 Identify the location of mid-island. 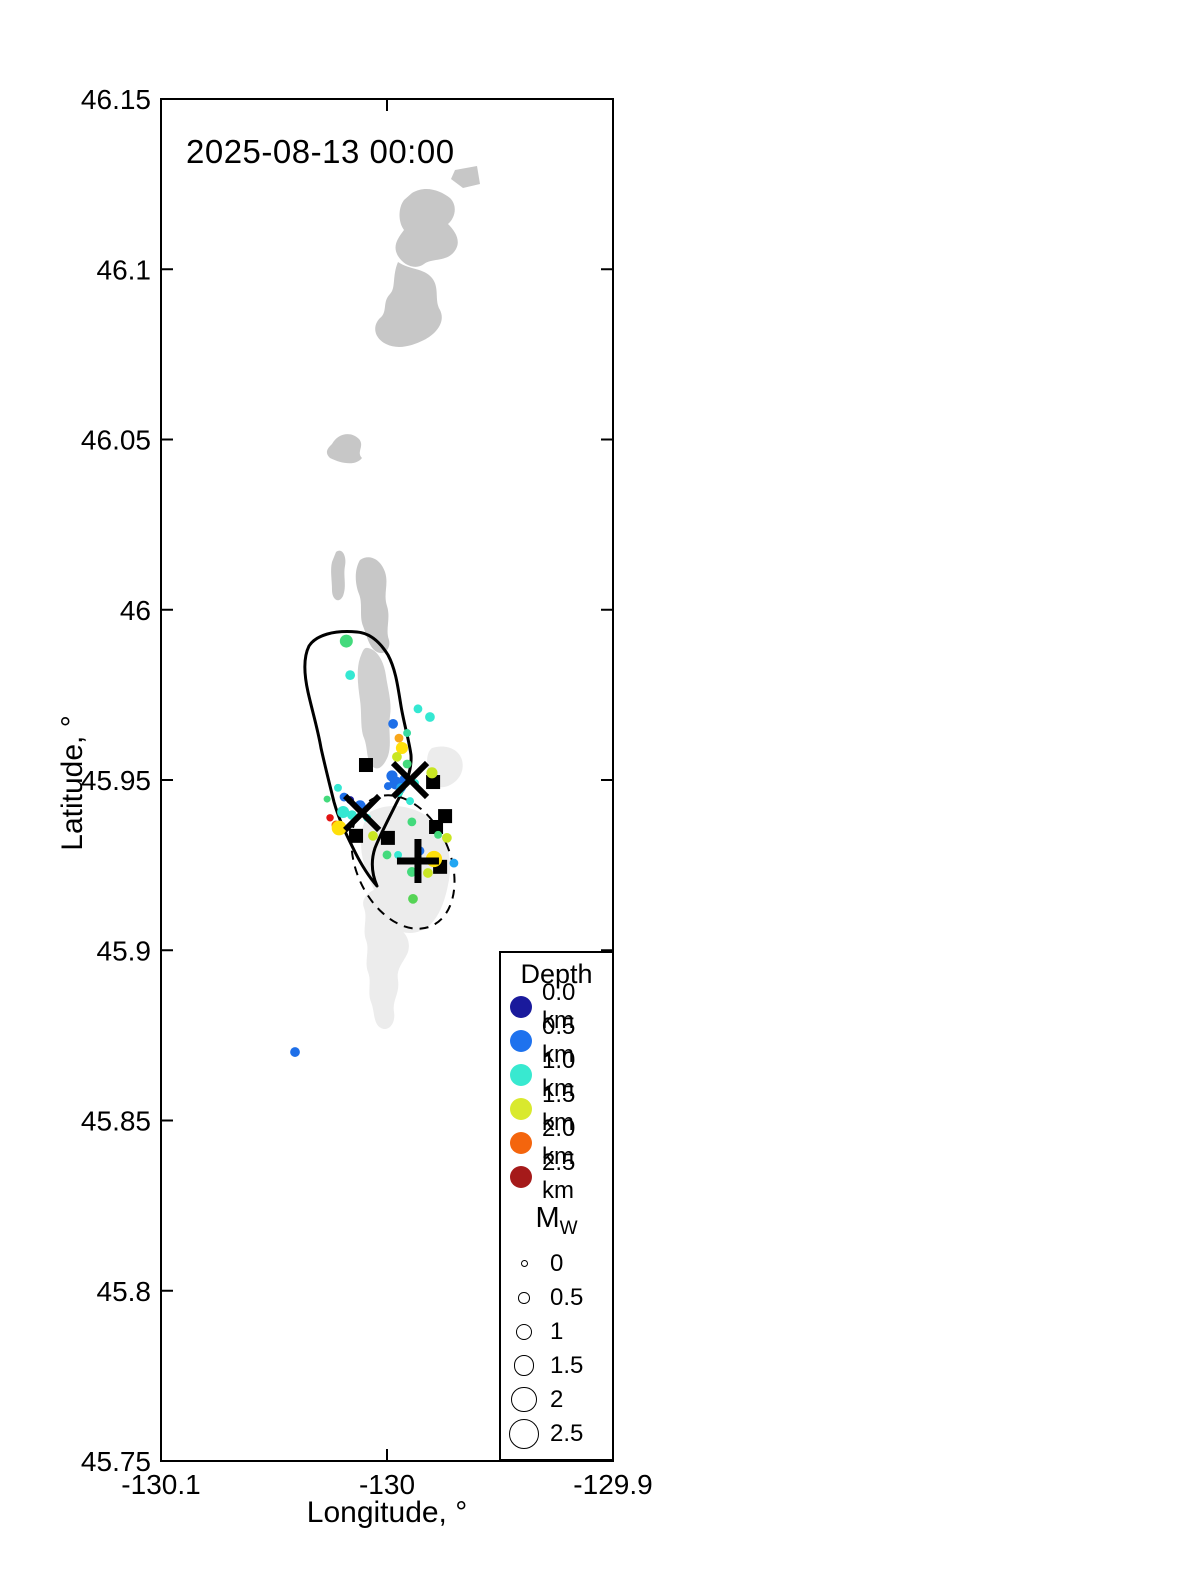
(344, 449).